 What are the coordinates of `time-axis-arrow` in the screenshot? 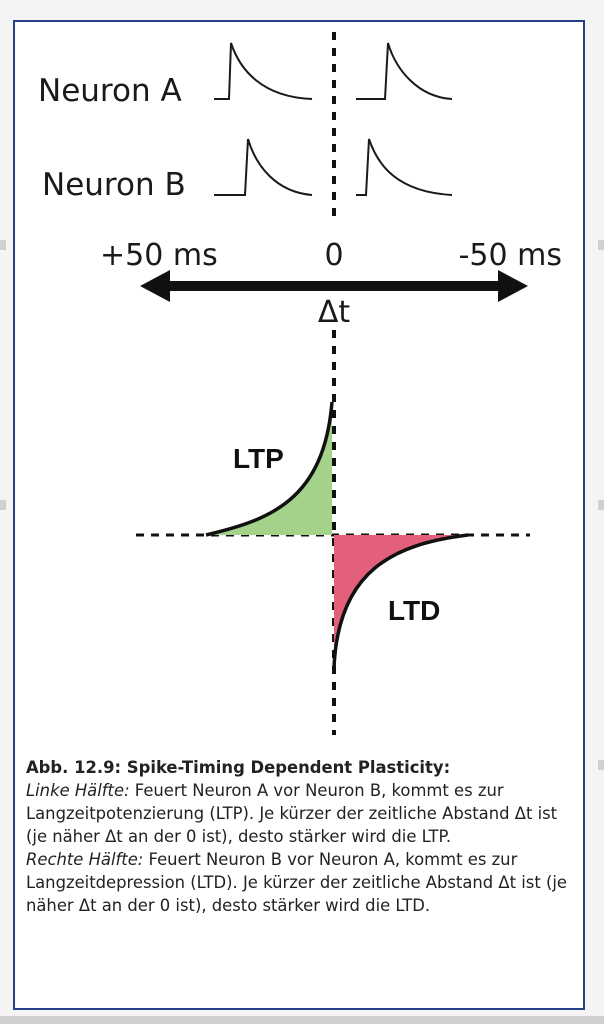 It's located at (334, 286).